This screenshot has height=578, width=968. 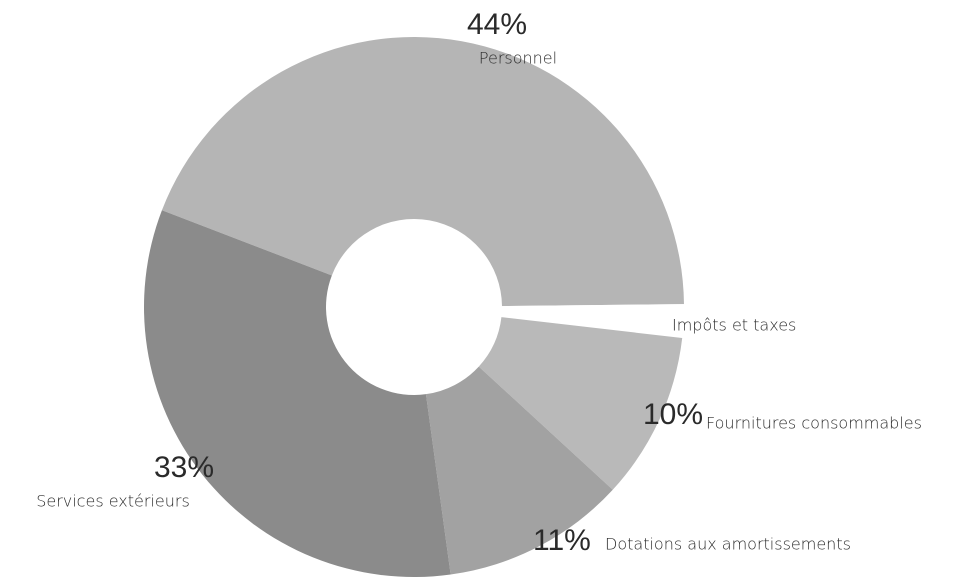 What do you see at coordinates (728, 544) in the screenshot?
I see `category-label: Dotations aux amortissements` at bounding box center [728, 544].